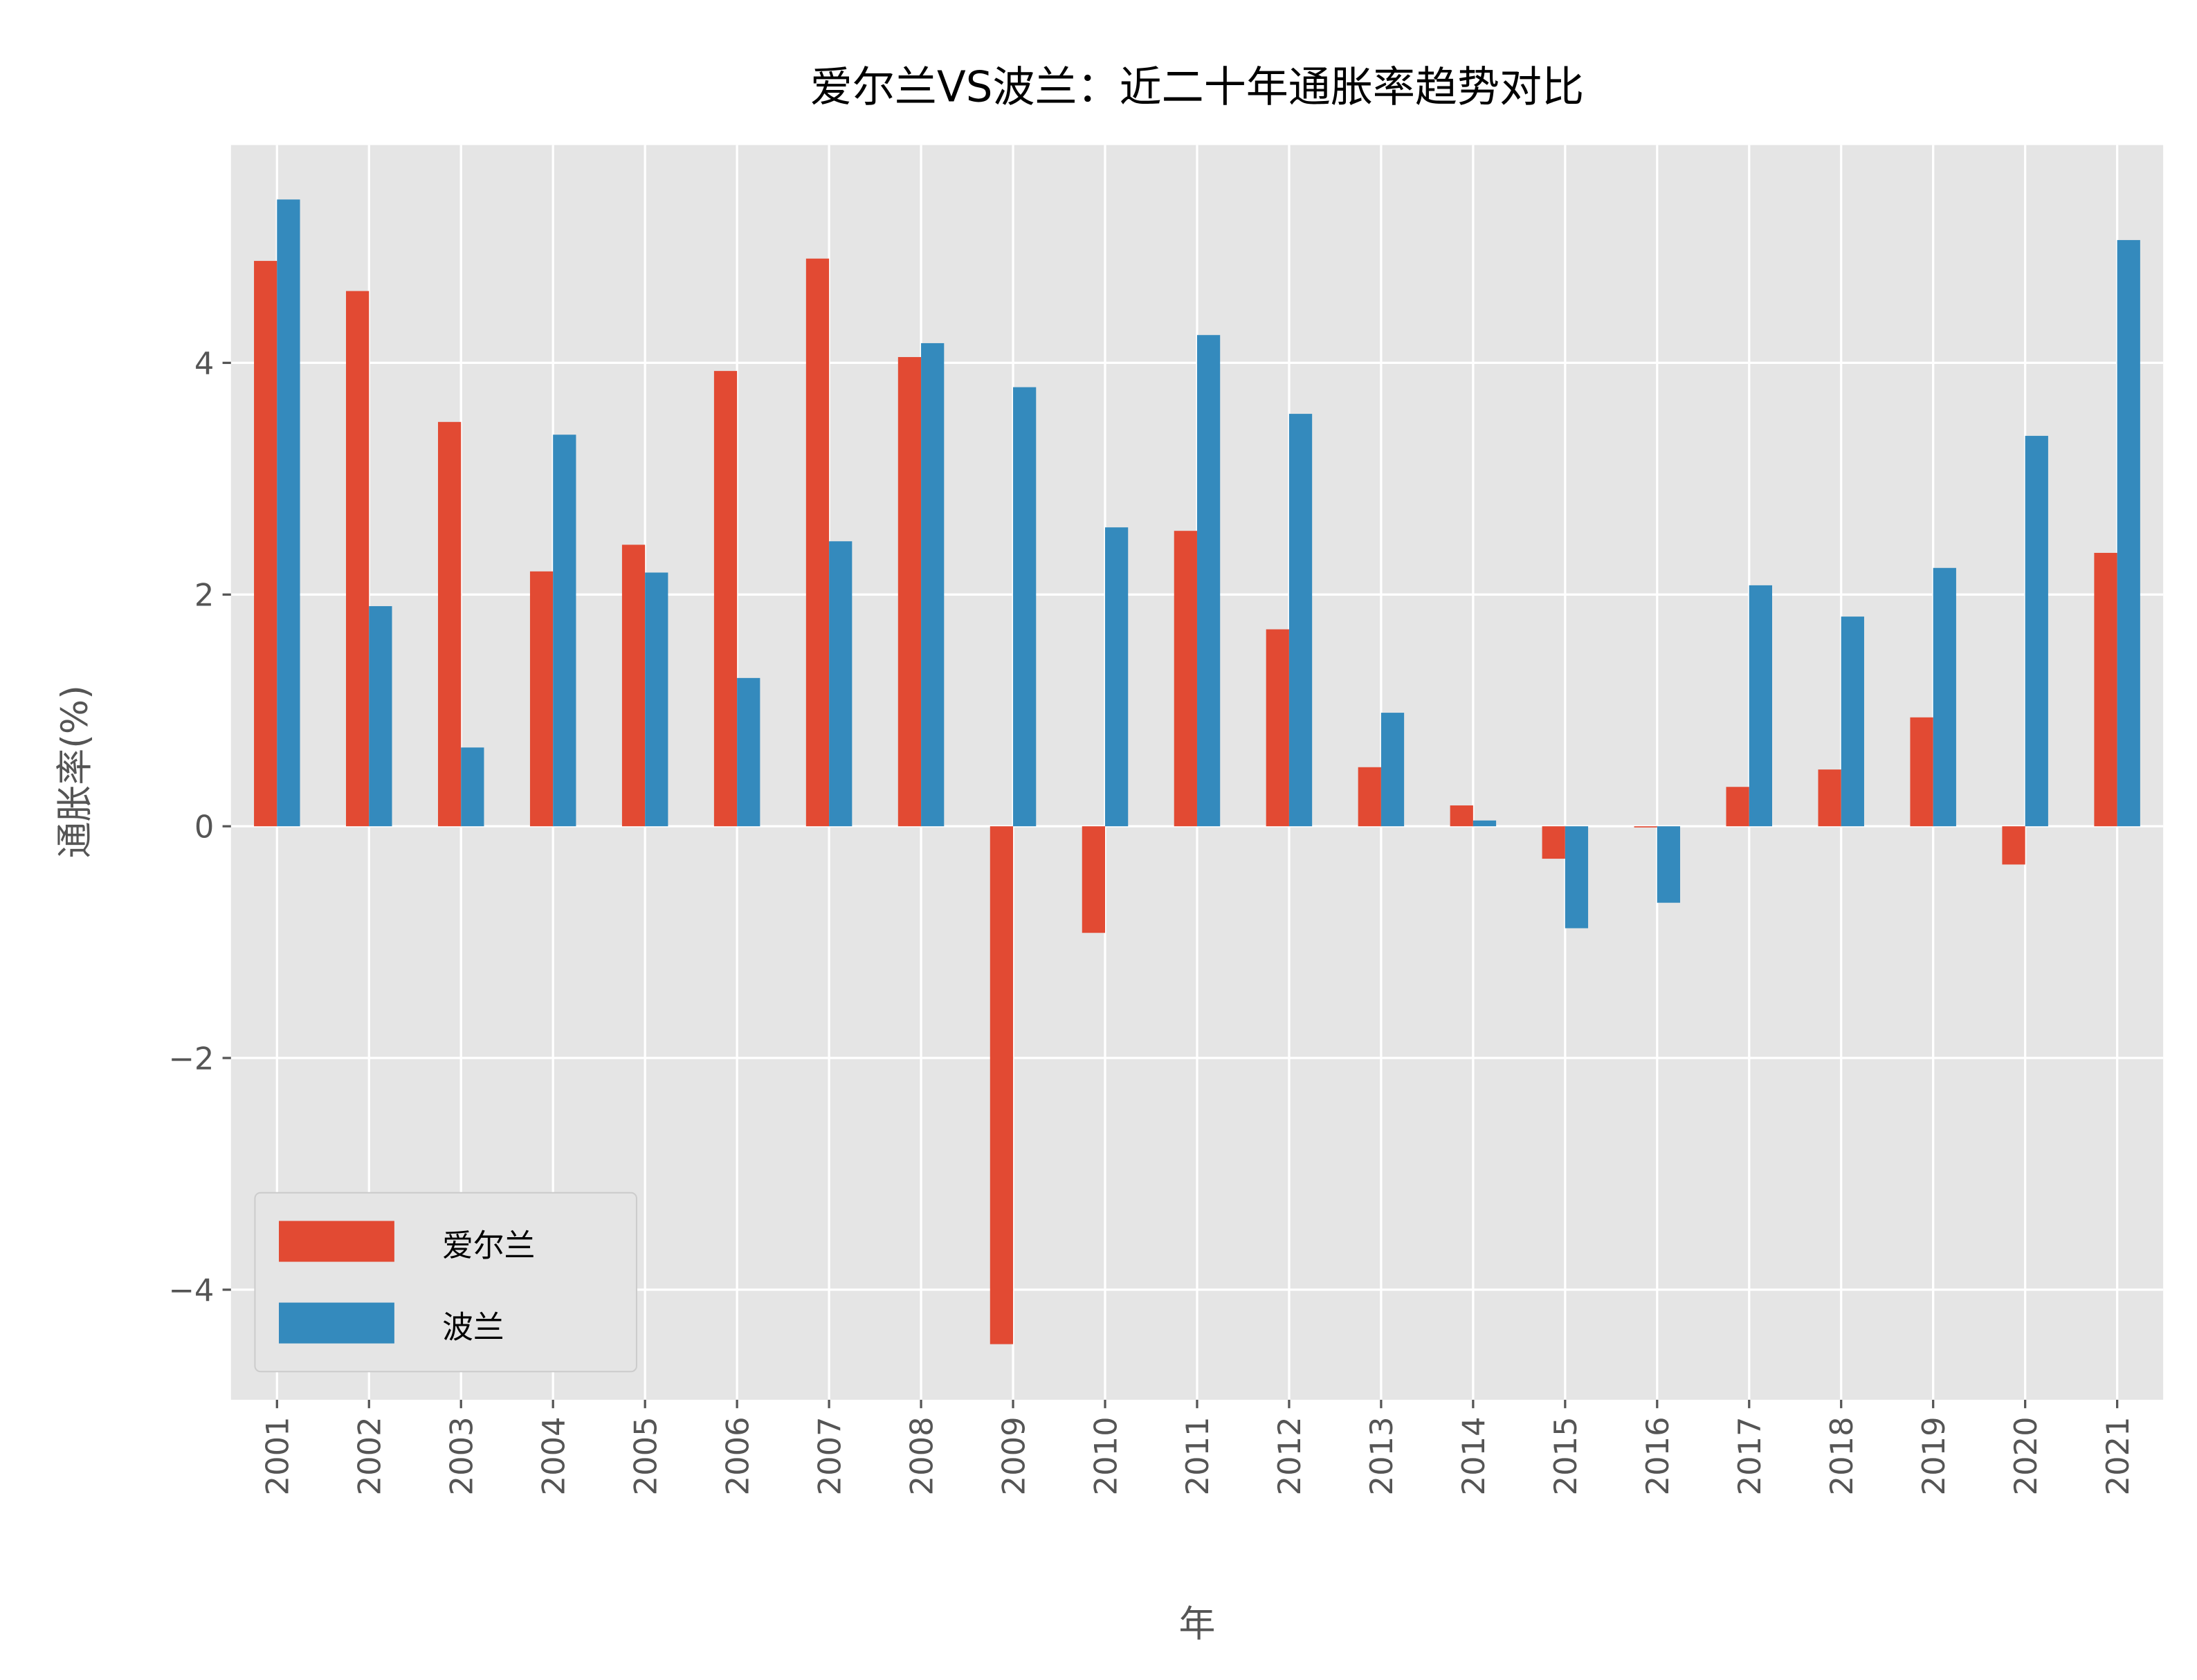  Describe the element at coordinates (2026, 1455) in the screenshot. I see `x-tick-label: 2020` at that location.